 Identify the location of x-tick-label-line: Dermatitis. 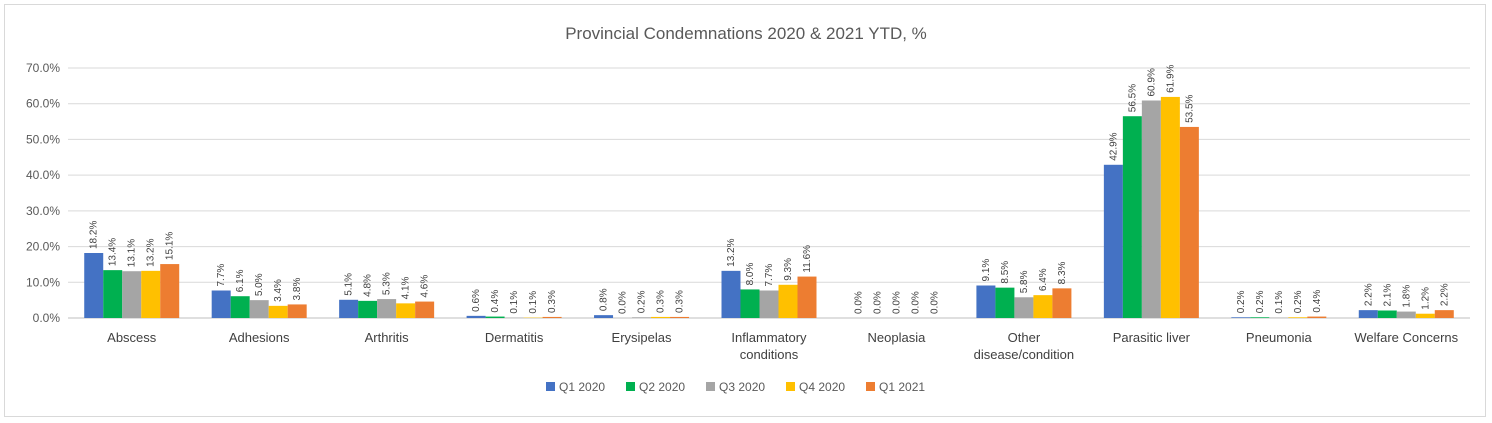
(514, 337).